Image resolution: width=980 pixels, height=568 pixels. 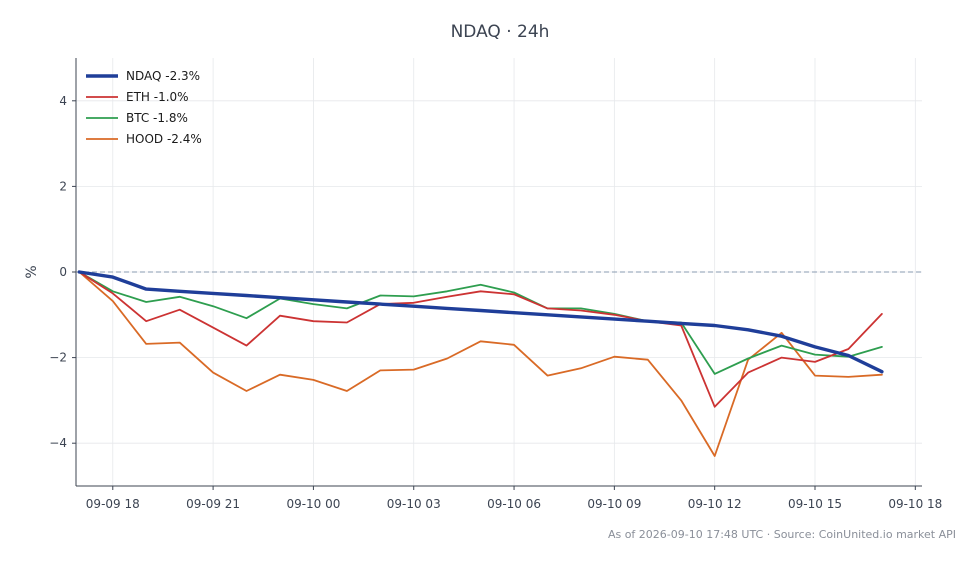 I want to click on chart-title: NDAQ · 24h, so click(x=500, y=32).